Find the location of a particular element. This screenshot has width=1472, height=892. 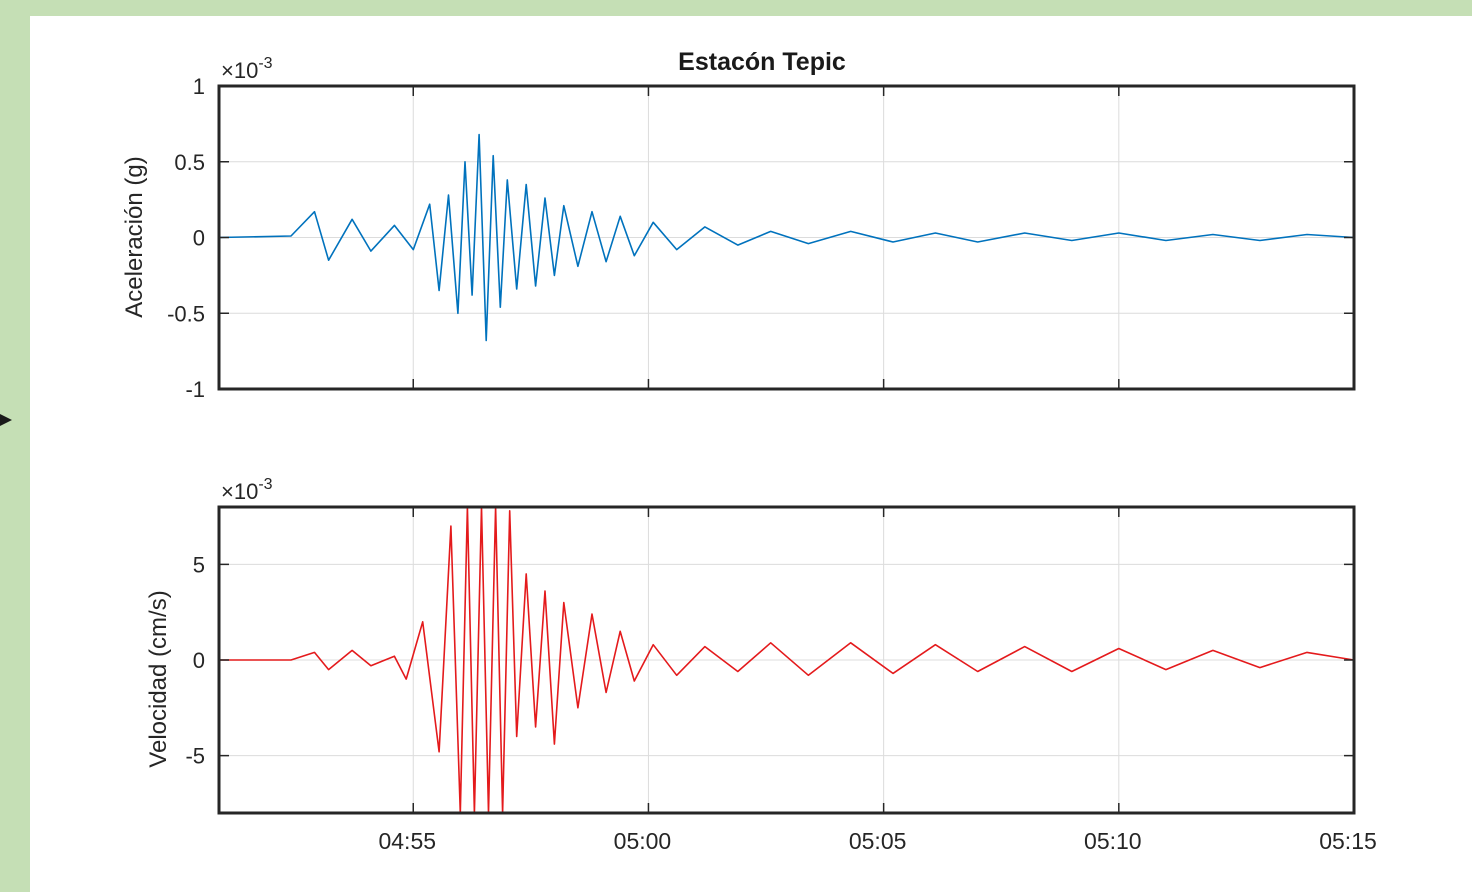

acceleration-y-tick-label: -1 is located at coordinates (195, 389).